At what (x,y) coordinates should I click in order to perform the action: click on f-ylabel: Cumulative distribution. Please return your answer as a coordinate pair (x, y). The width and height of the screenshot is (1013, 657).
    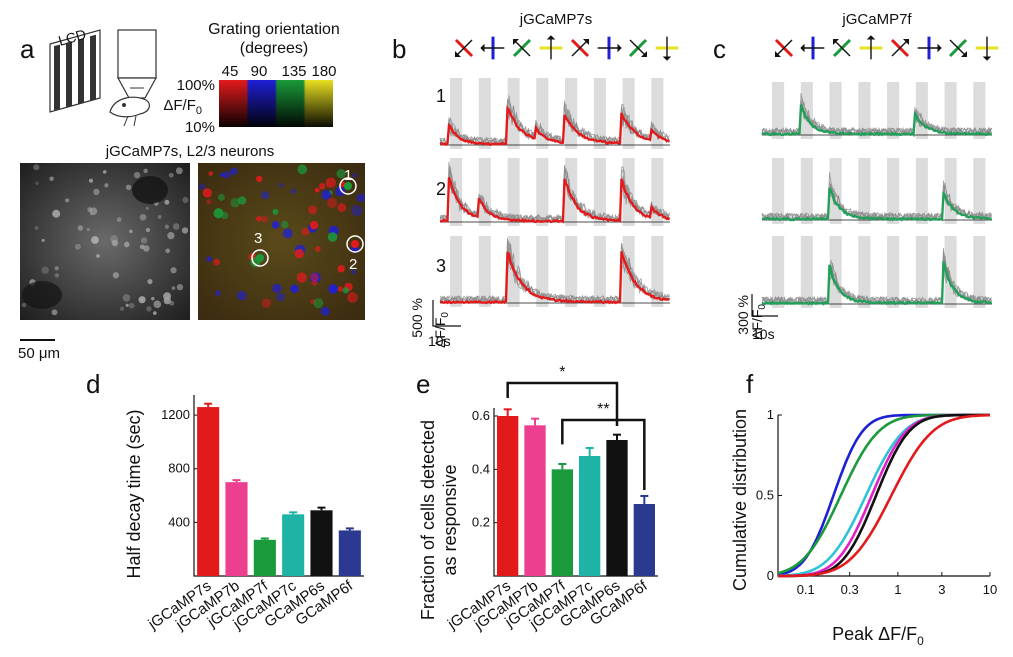
    Looking at the image, I should click on (740, 500).